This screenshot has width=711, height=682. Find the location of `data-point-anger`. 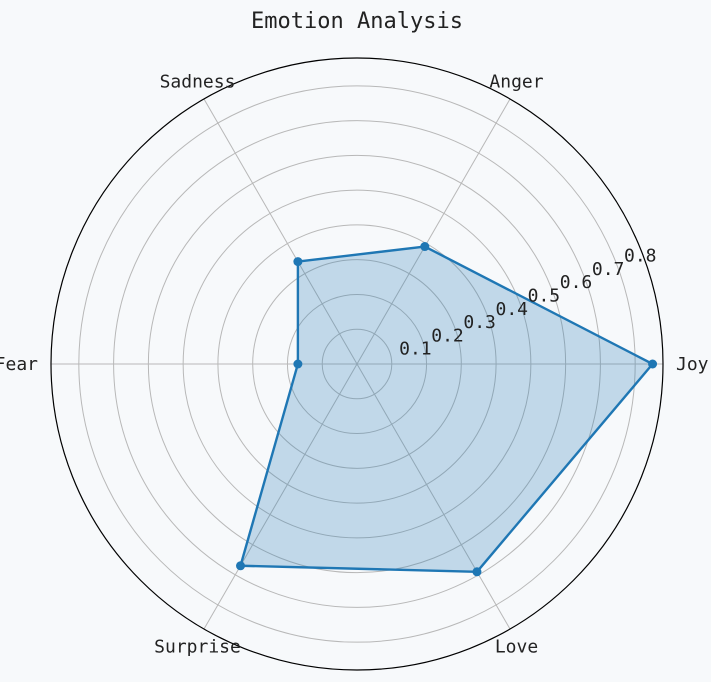

data-point-anger is located at coordinates (425, 247).